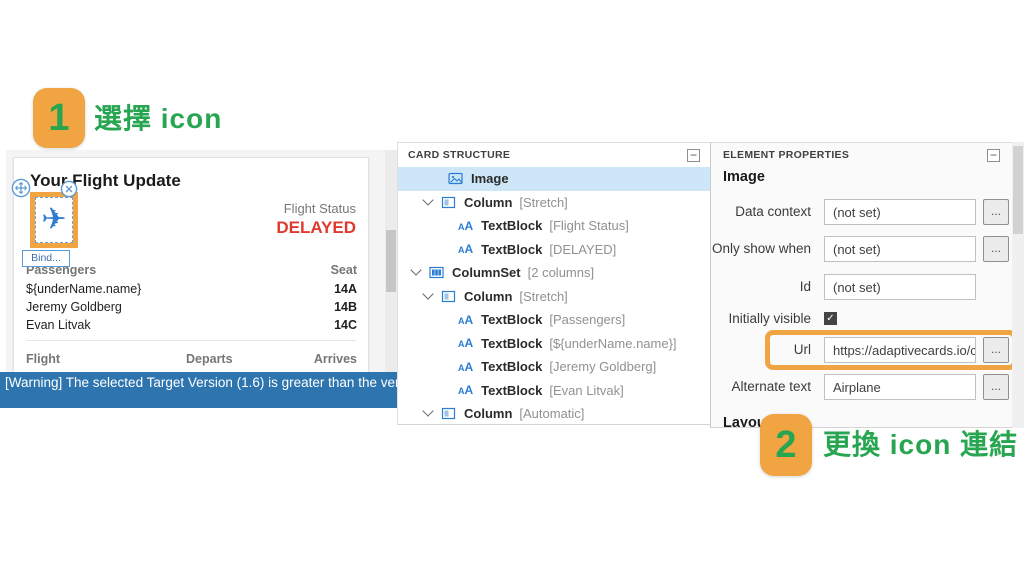 Image resolution: width=1024 pixels, height=576 pixels. Describe the element at coordinates (84, 289) in the screenshot. I see `passenger-name: ${underName.name}` at that location.